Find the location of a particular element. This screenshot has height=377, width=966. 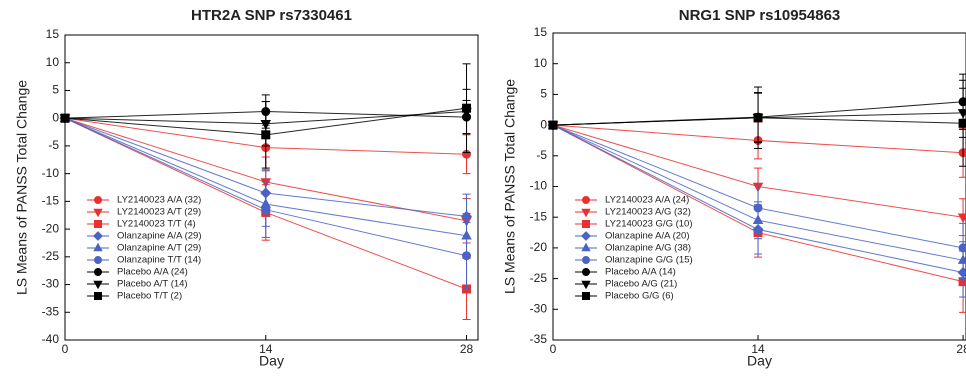

legend-label: Olanzapine A/G (38) is located at coordinates (648, 248).